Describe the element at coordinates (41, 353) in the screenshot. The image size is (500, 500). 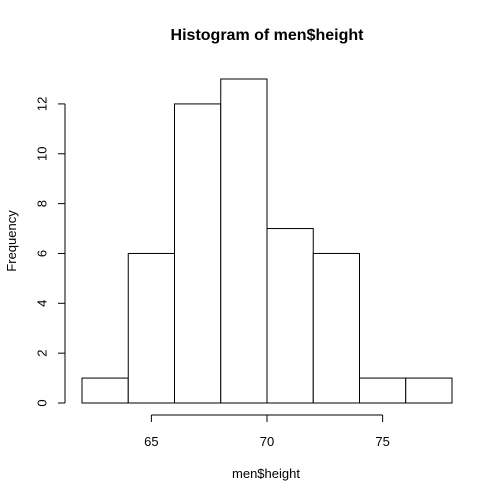
I see `y-tick-label-2: 2` at that location.